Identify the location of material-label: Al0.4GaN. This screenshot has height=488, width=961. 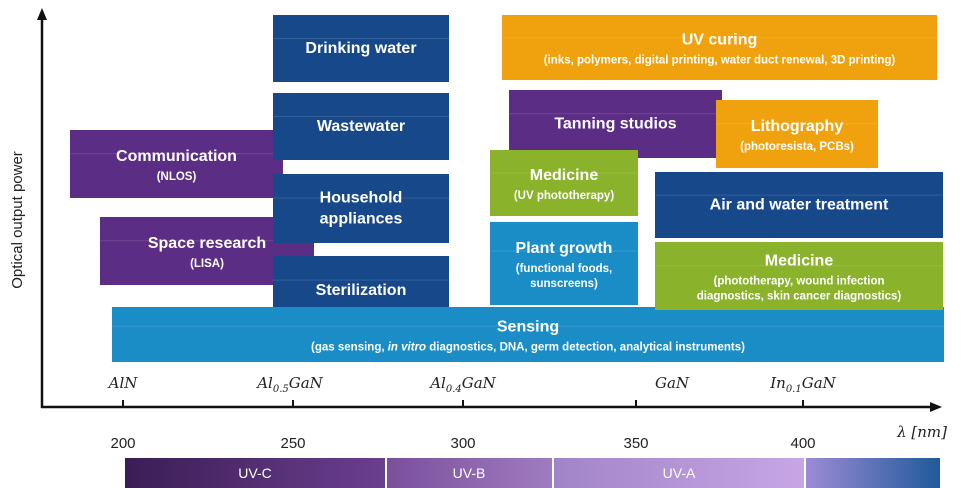
(462, 384).